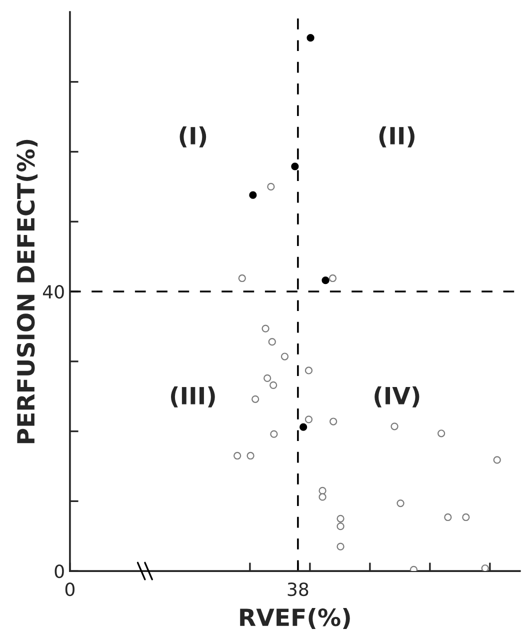 The image size is (522, 631). I want to click on x-axis-title: RVEF(%), so click(295, 619).